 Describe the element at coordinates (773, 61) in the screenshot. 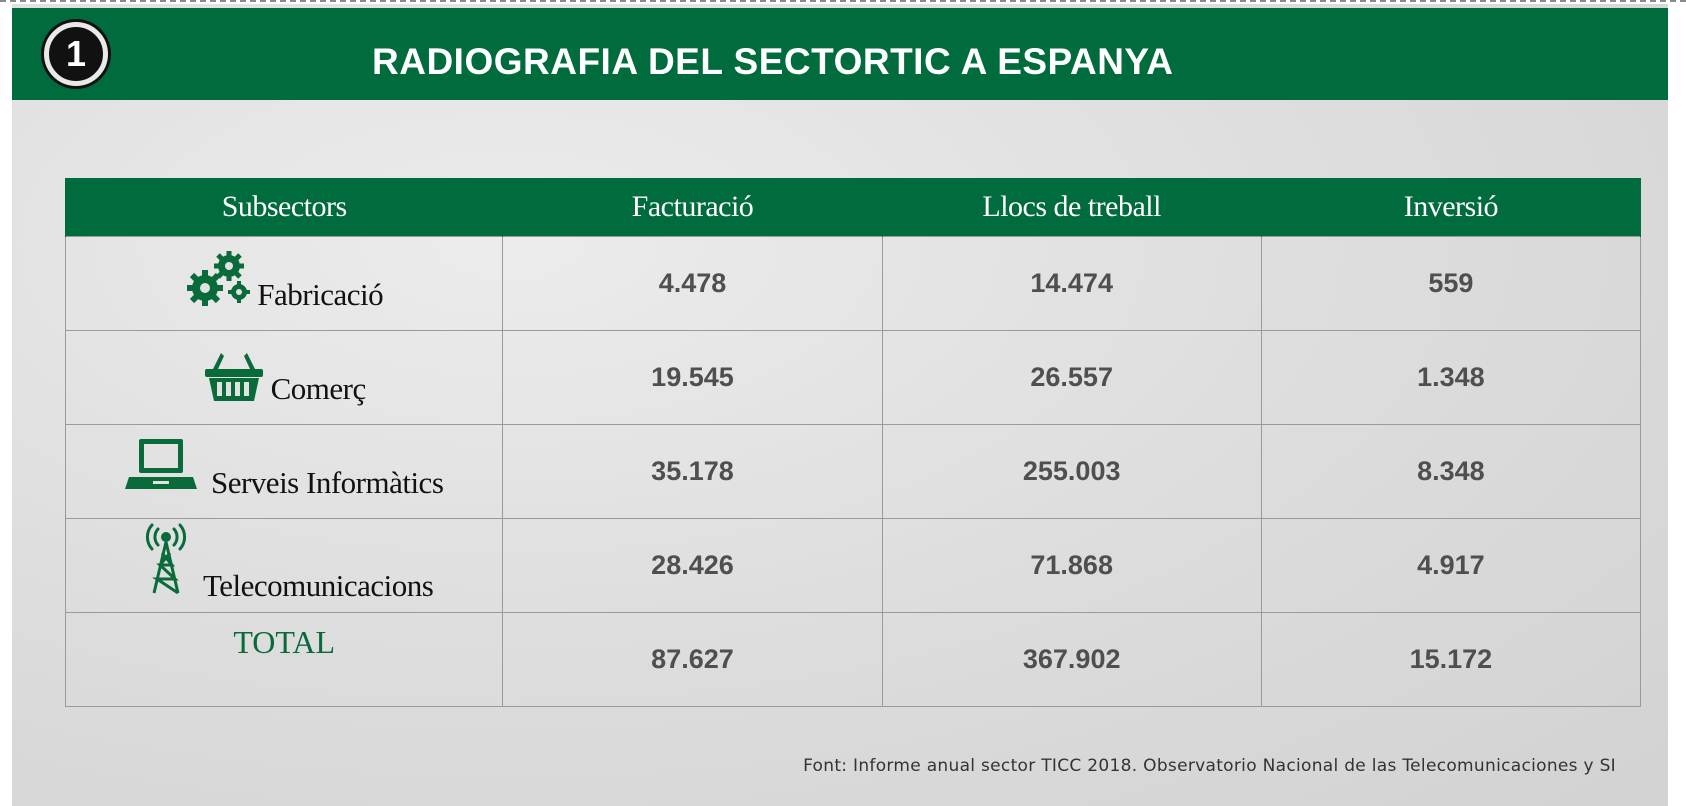

I see `page-title: RADIOGRAFIA DEL SECTORTIC A ESPANYA` at that location.